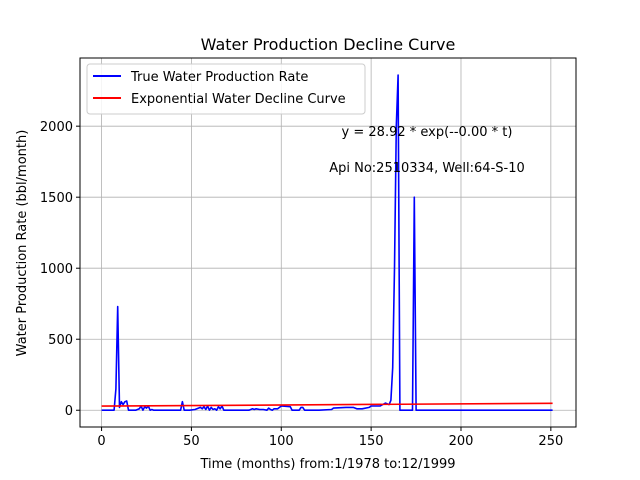  Describe the element at coordinates (328, 44) in the screenshot. I see `chart-title: Water Production Decline Curve` at that location.